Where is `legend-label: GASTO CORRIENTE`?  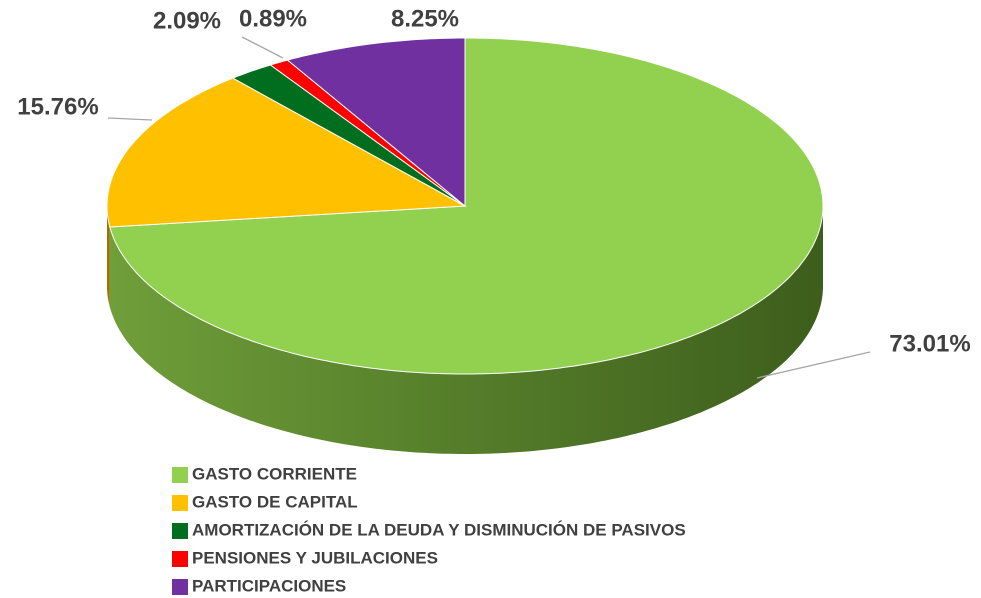
legend-label: GASTO CORRIENTE is located at coordinates (274, 473).